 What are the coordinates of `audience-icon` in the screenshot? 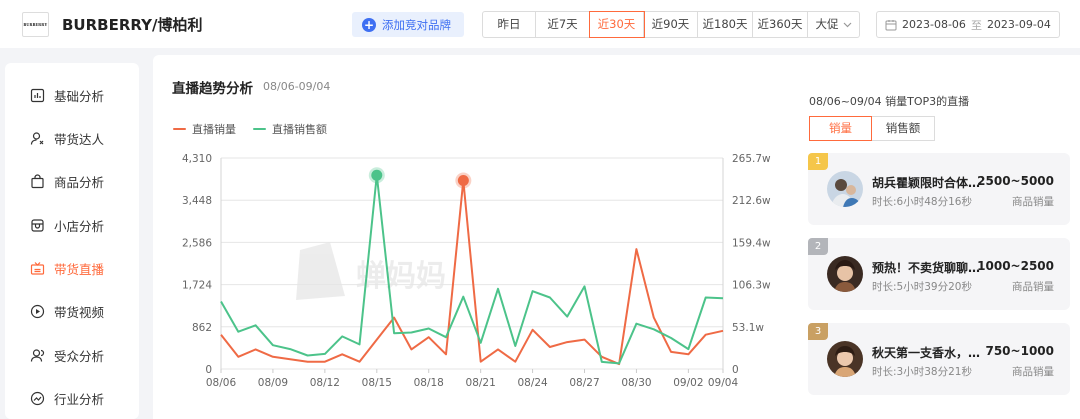 It's located at (37, 355).